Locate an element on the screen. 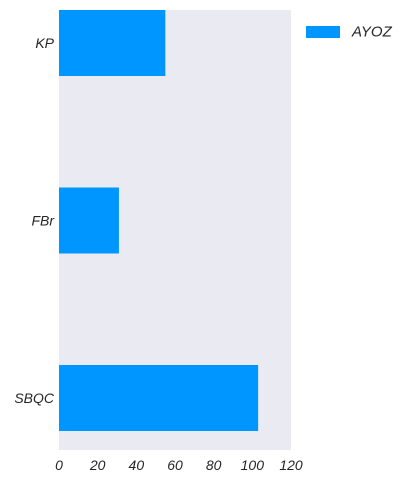  x-tick-label-80: 80 is located at coordinates (214, 465).